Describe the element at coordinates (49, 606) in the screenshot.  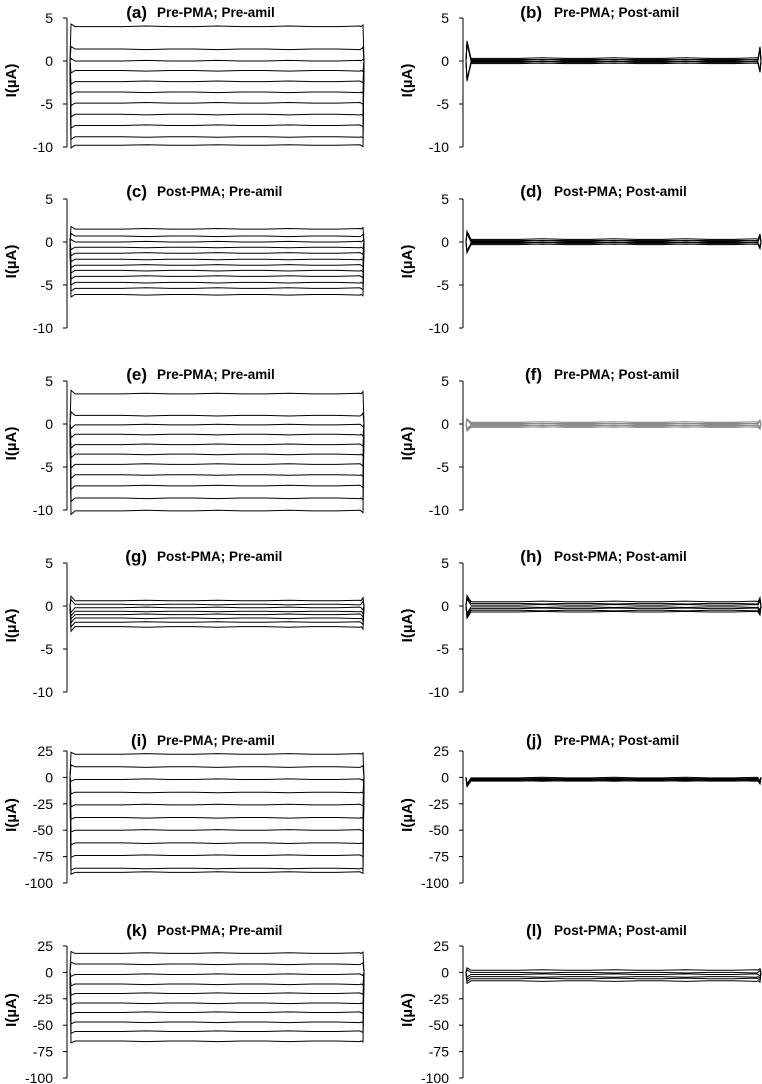
I see `panel-g-ytick-label: 0` at that location.